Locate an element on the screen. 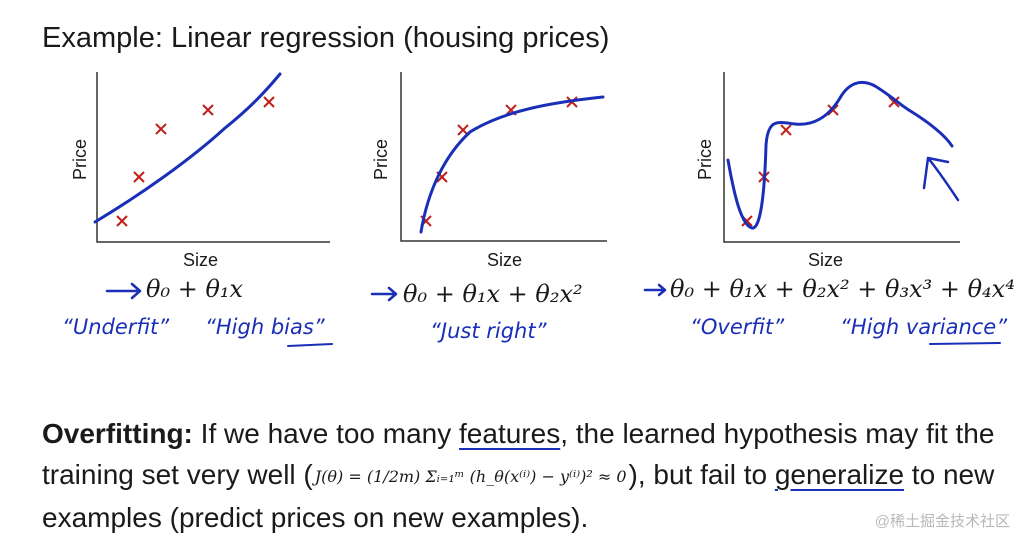  plot1-axes is located at coordinates (213, 157).